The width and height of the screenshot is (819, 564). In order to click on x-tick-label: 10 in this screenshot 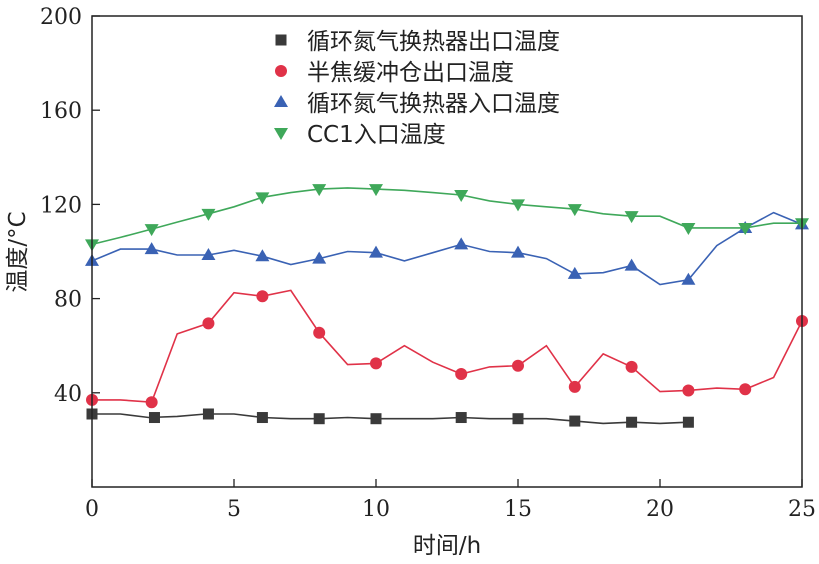, I will do `click(376, 509)`.